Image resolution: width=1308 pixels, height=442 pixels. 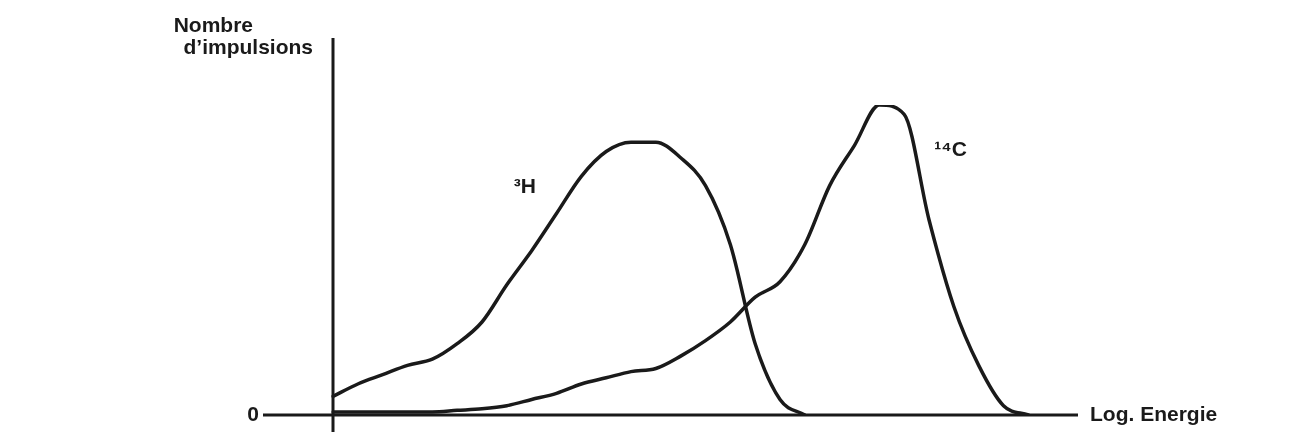 I want to click on series-label: ¹⁴C, so click(x=950, y=148).